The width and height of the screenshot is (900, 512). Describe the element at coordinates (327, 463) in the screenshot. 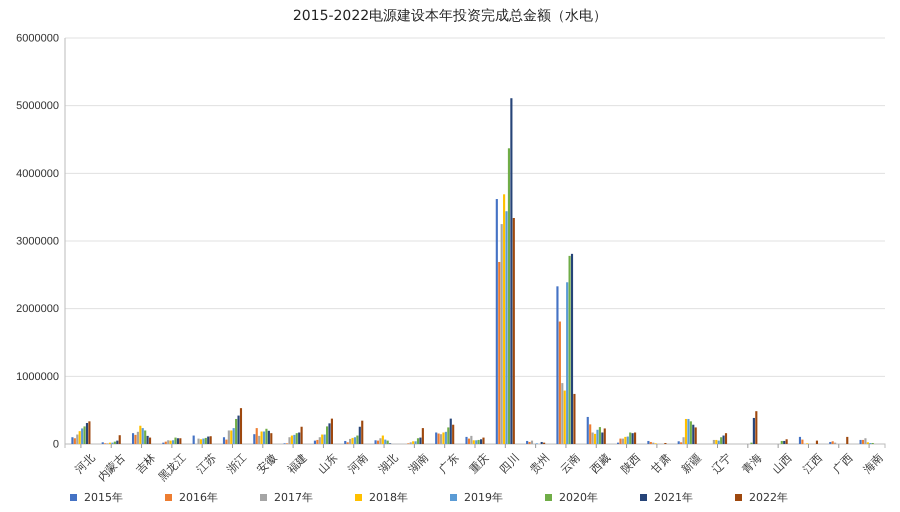

I see `x-tick-label: 山东` at that location.